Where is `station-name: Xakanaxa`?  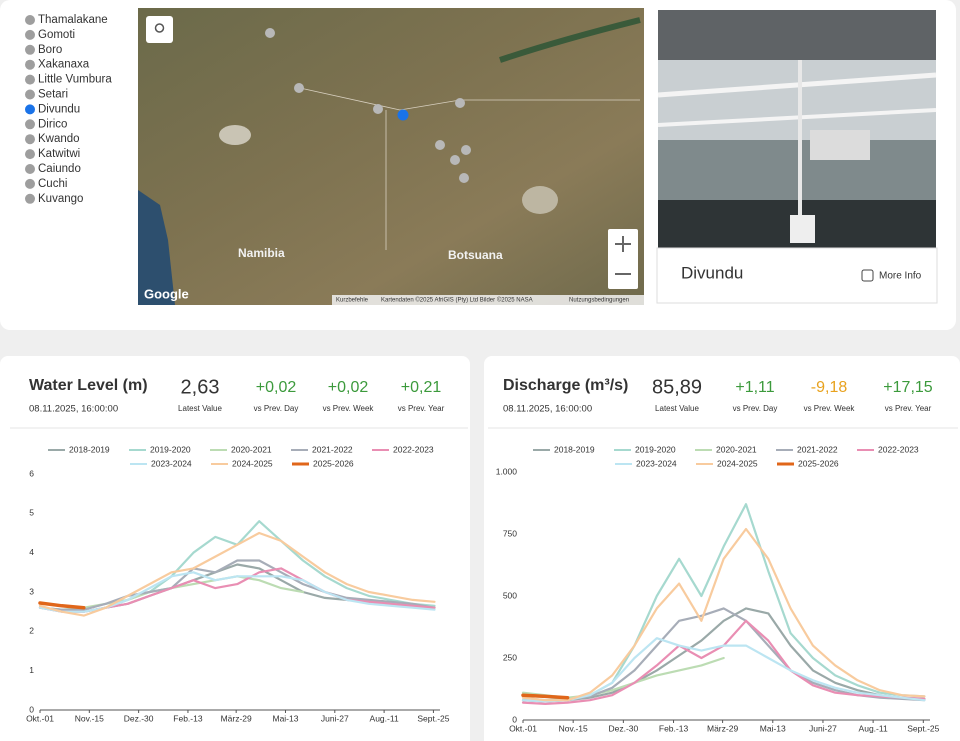 station-name: Xakanaxa is located at coordinates (64, 65).